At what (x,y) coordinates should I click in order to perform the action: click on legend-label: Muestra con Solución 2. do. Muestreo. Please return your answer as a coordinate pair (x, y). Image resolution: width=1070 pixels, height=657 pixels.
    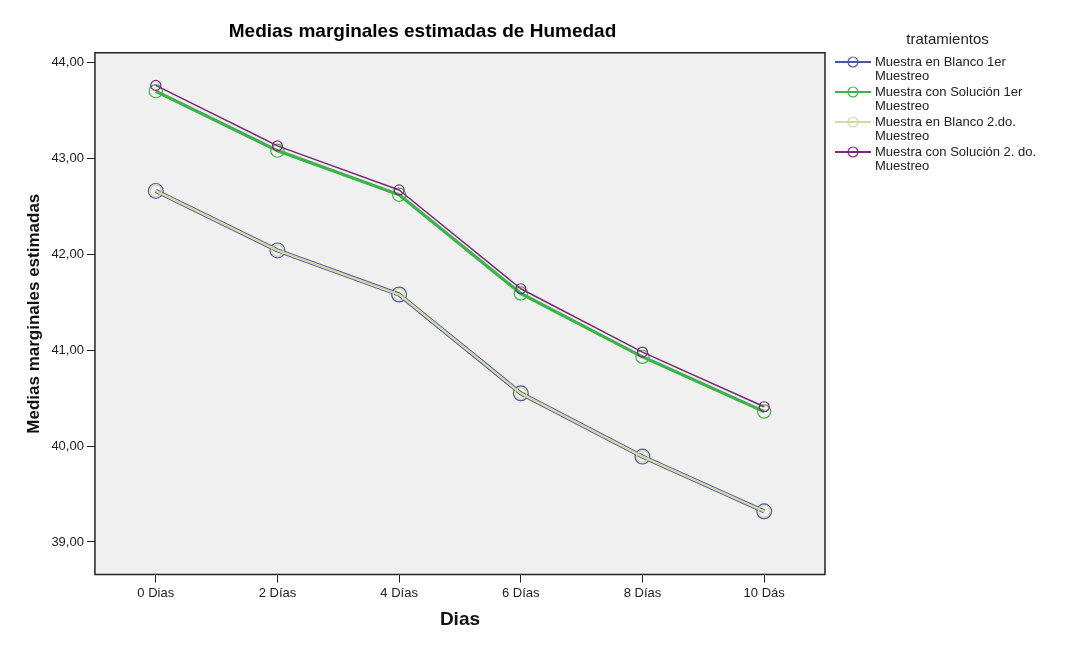
    Looking at the image, I should click on (956, 158).